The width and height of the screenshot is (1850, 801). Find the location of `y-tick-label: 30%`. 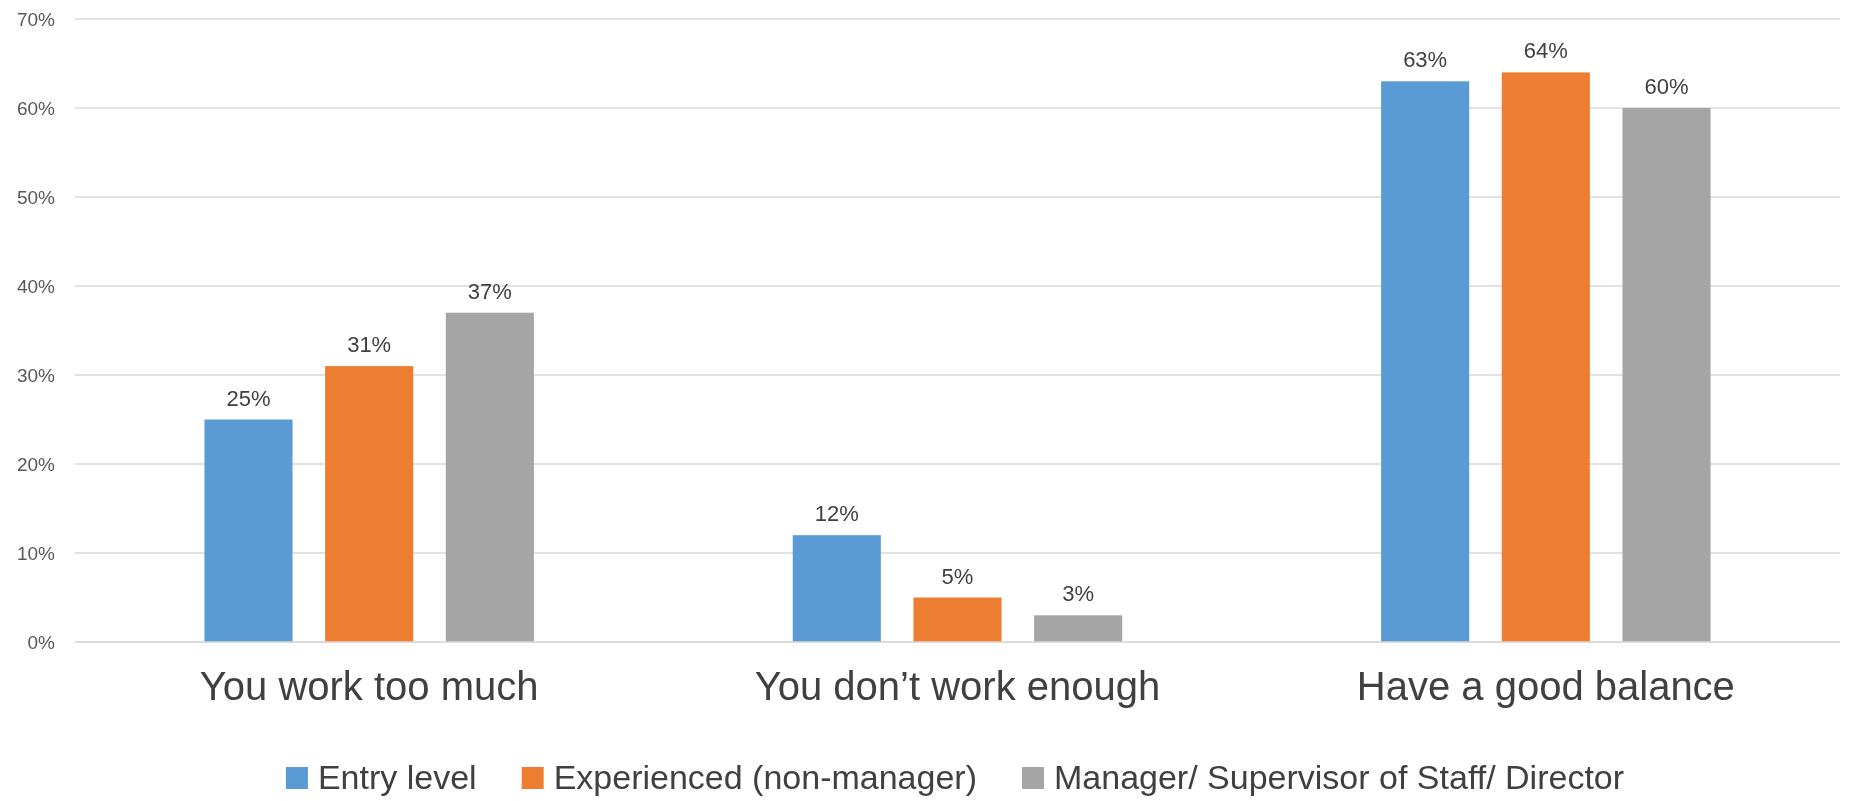

y-tick-label: 30% is located at coordinates (36, 375).